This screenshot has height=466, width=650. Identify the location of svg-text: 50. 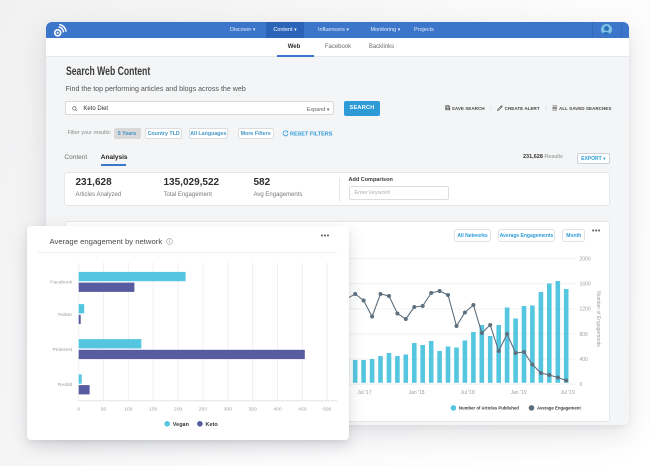
(104, 409).